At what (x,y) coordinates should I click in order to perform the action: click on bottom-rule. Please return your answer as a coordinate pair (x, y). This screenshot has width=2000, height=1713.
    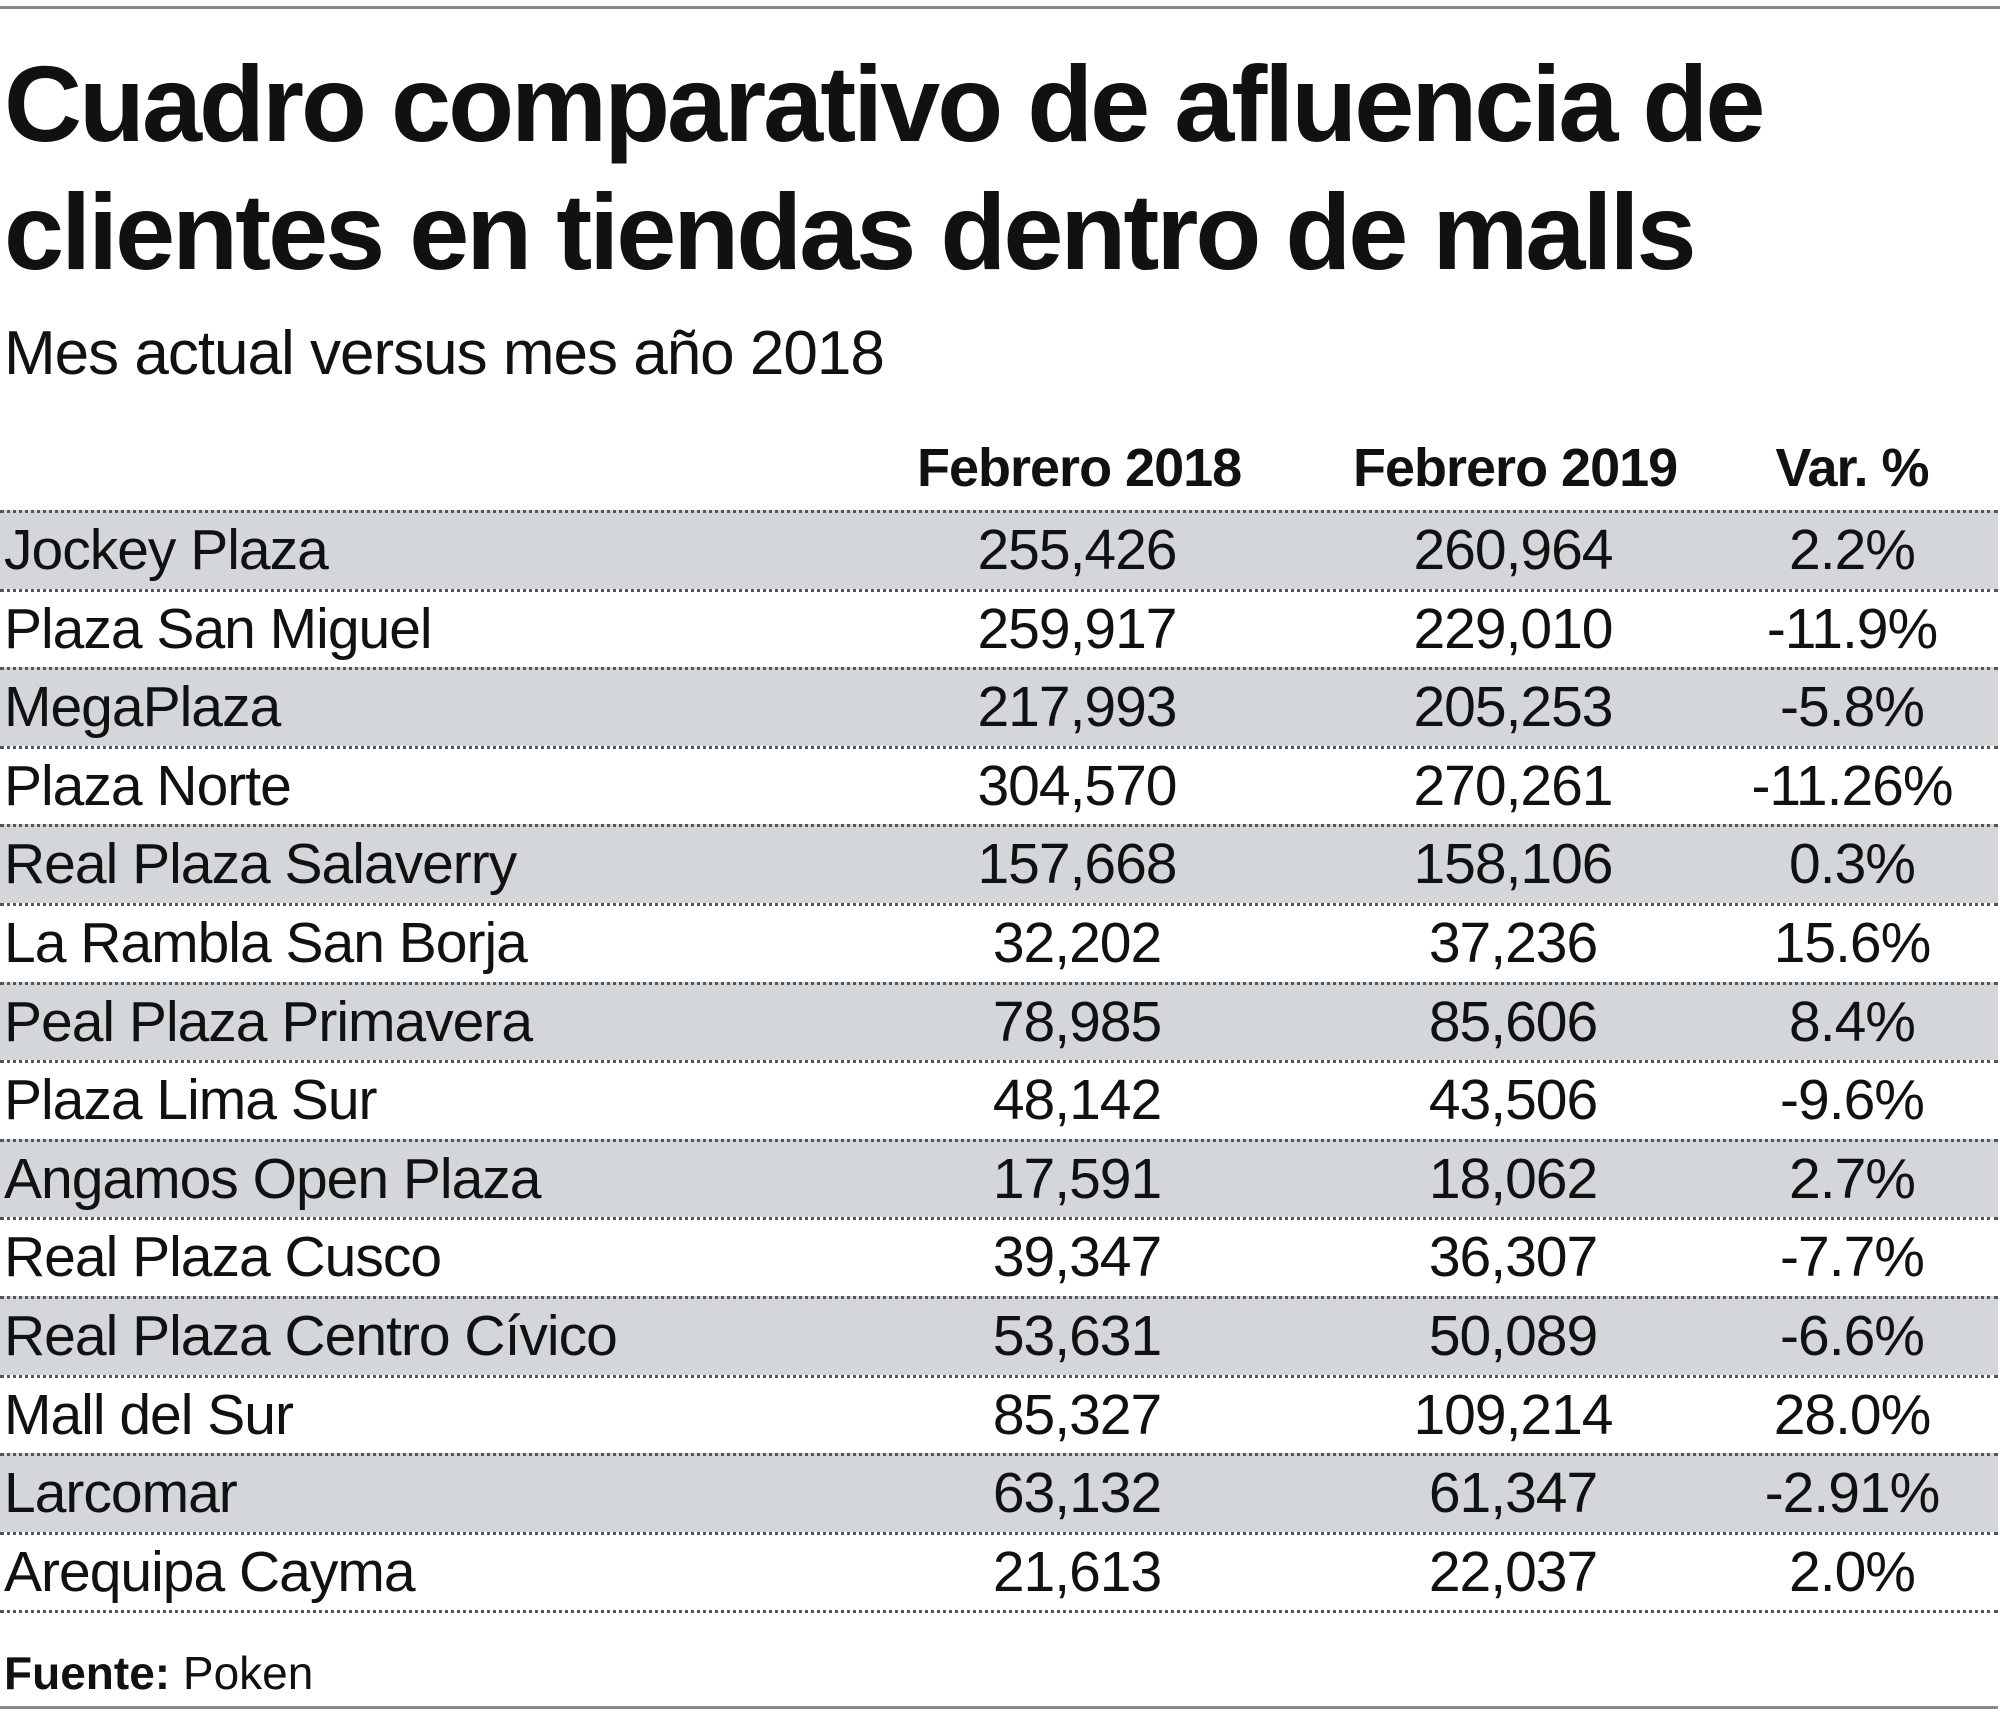
    Looking at the image, I should click on (999, 1707).